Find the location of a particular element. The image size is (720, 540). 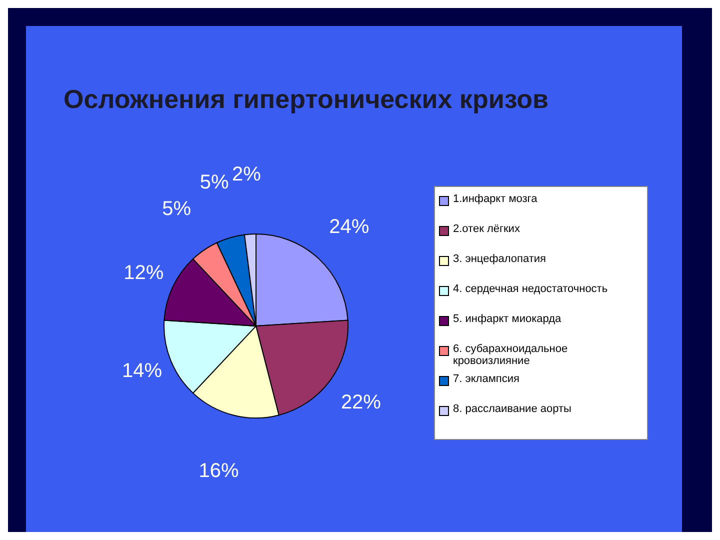

data-label: 16% is located at coordinates (218, 471).